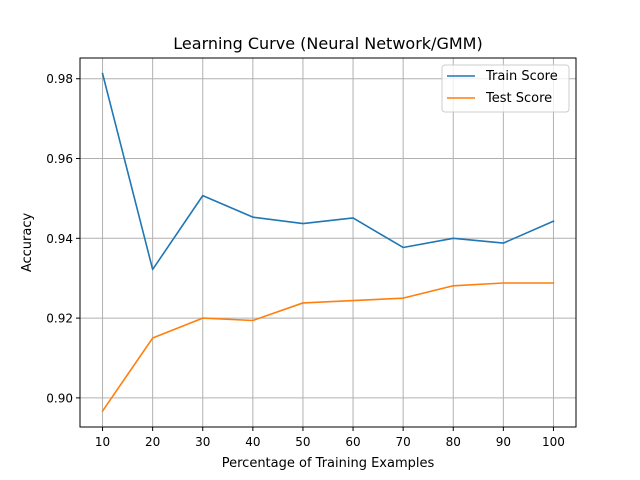 This screenshot has width=640, height=480. What do you see at coordinates (59, 319) in the screenshot?
I see `y-tick-label: 0.92` at bounding box center [59, 319].